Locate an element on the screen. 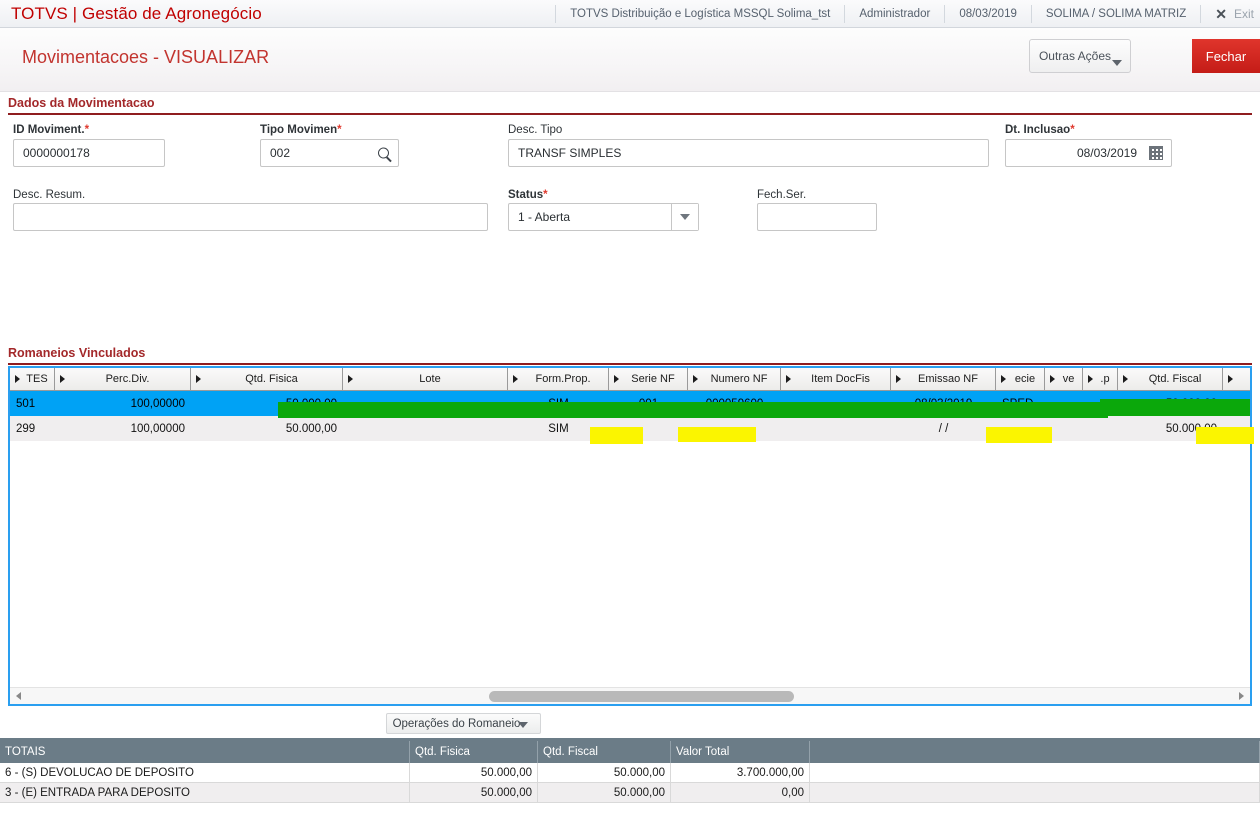 The image size is (1260, 837). totals-column-header: Qtd. Fisica is located at coordinates (474, 752).